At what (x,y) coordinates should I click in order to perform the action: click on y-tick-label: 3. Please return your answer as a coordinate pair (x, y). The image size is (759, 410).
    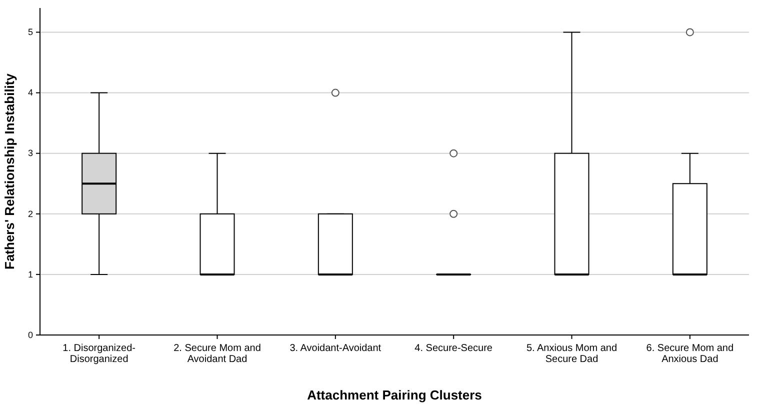
    Looking at the image, I should click on (30, 153).